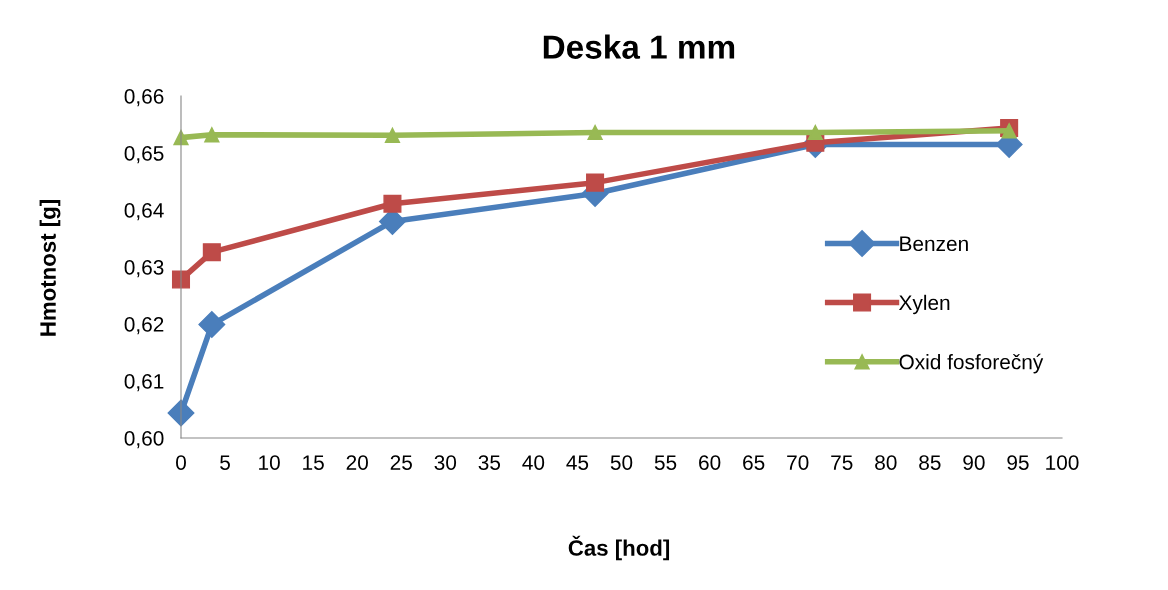 This screenshot has width=1168, height=590. What do you see at coordinates (886, 462) in the screenshot?
I see `x-tick-label: 80` at bounding box center [886, 462].